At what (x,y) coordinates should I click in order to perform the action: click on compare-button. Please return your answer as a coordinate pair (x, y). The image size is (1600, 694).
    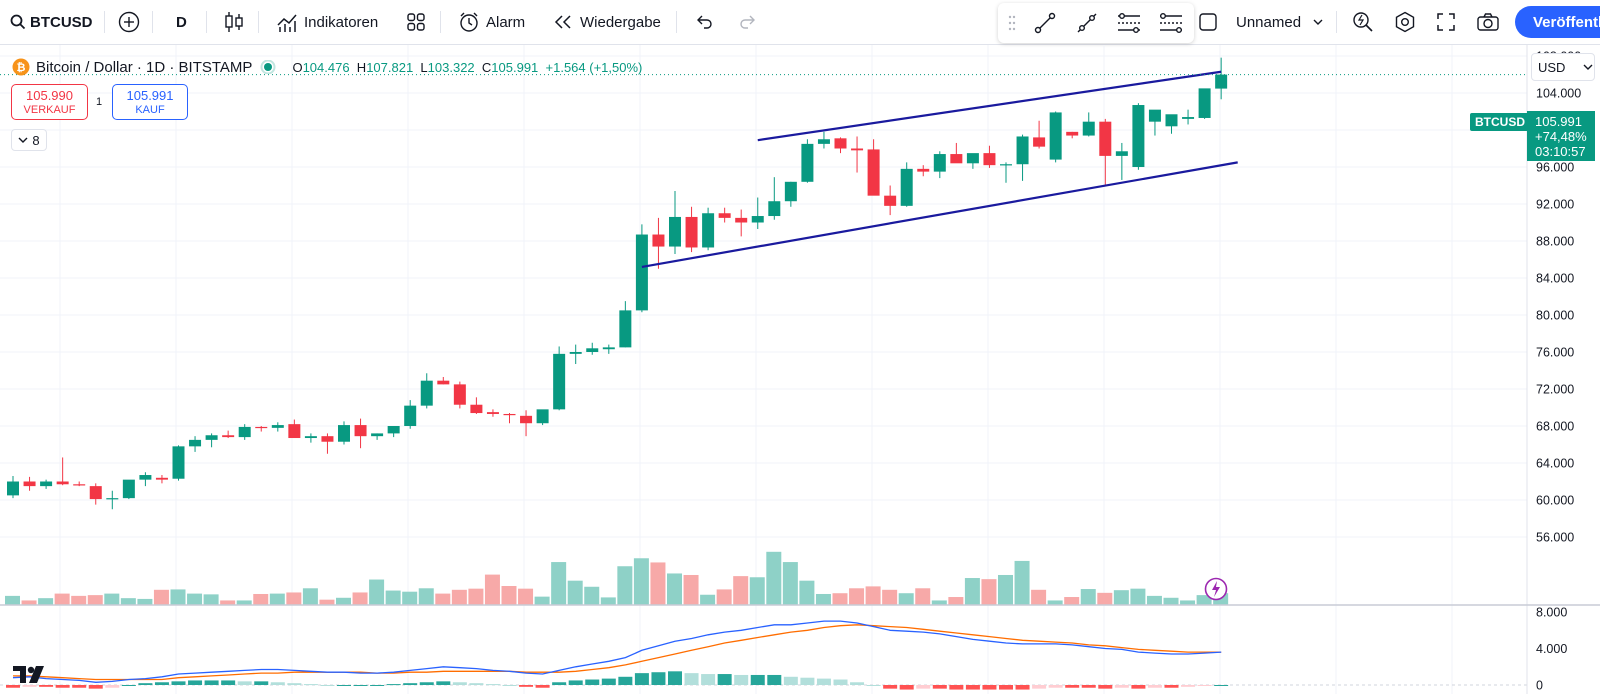
    Looking at the image, I should click on (129, 22).